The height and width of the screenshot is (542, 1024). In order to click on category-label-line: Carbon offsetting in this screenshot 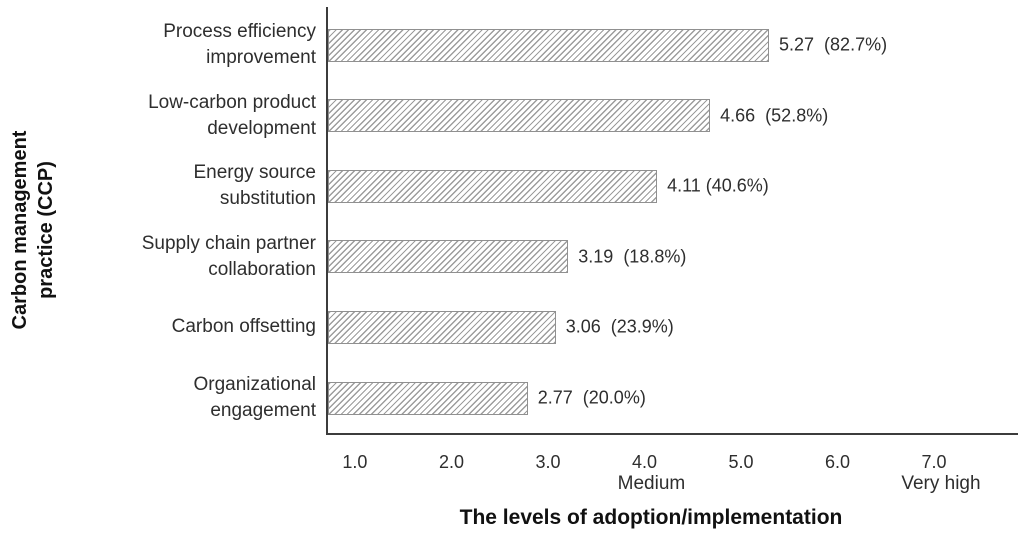, I will do `click(243, 327)`.